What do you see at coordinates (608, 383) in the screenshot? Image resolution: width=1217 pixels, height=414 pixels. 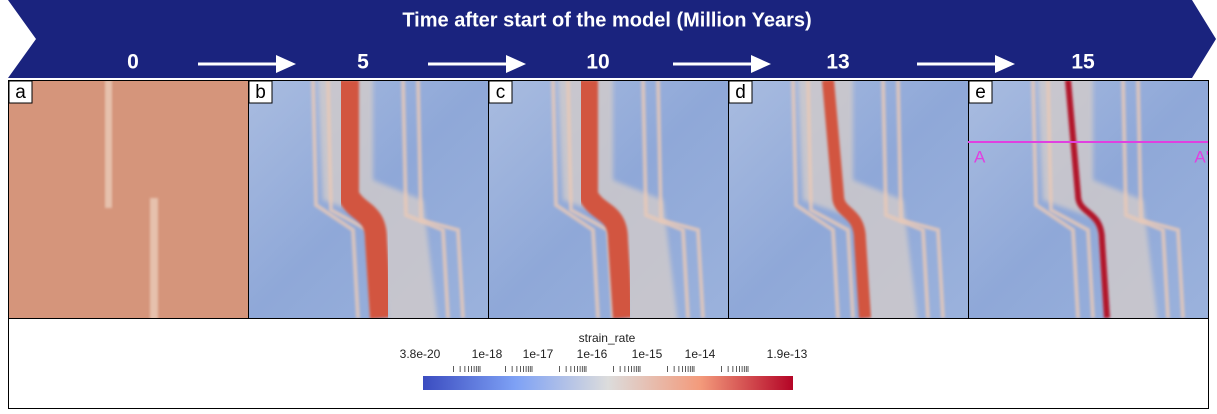 I see `colorbar` at bounding box center [608, 383].